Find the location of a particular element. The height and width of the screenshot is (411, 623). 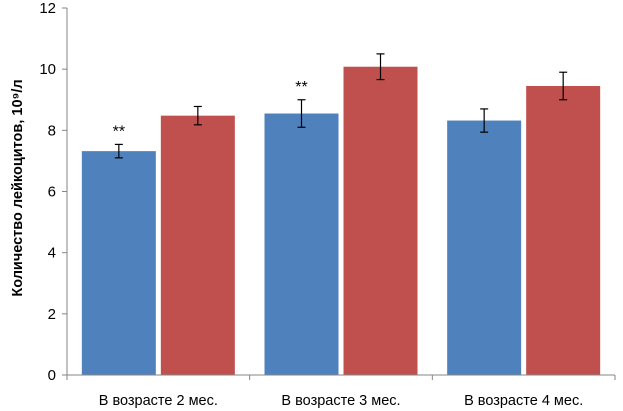

y-tick-label: 12 is located at coordinates (47, 8).